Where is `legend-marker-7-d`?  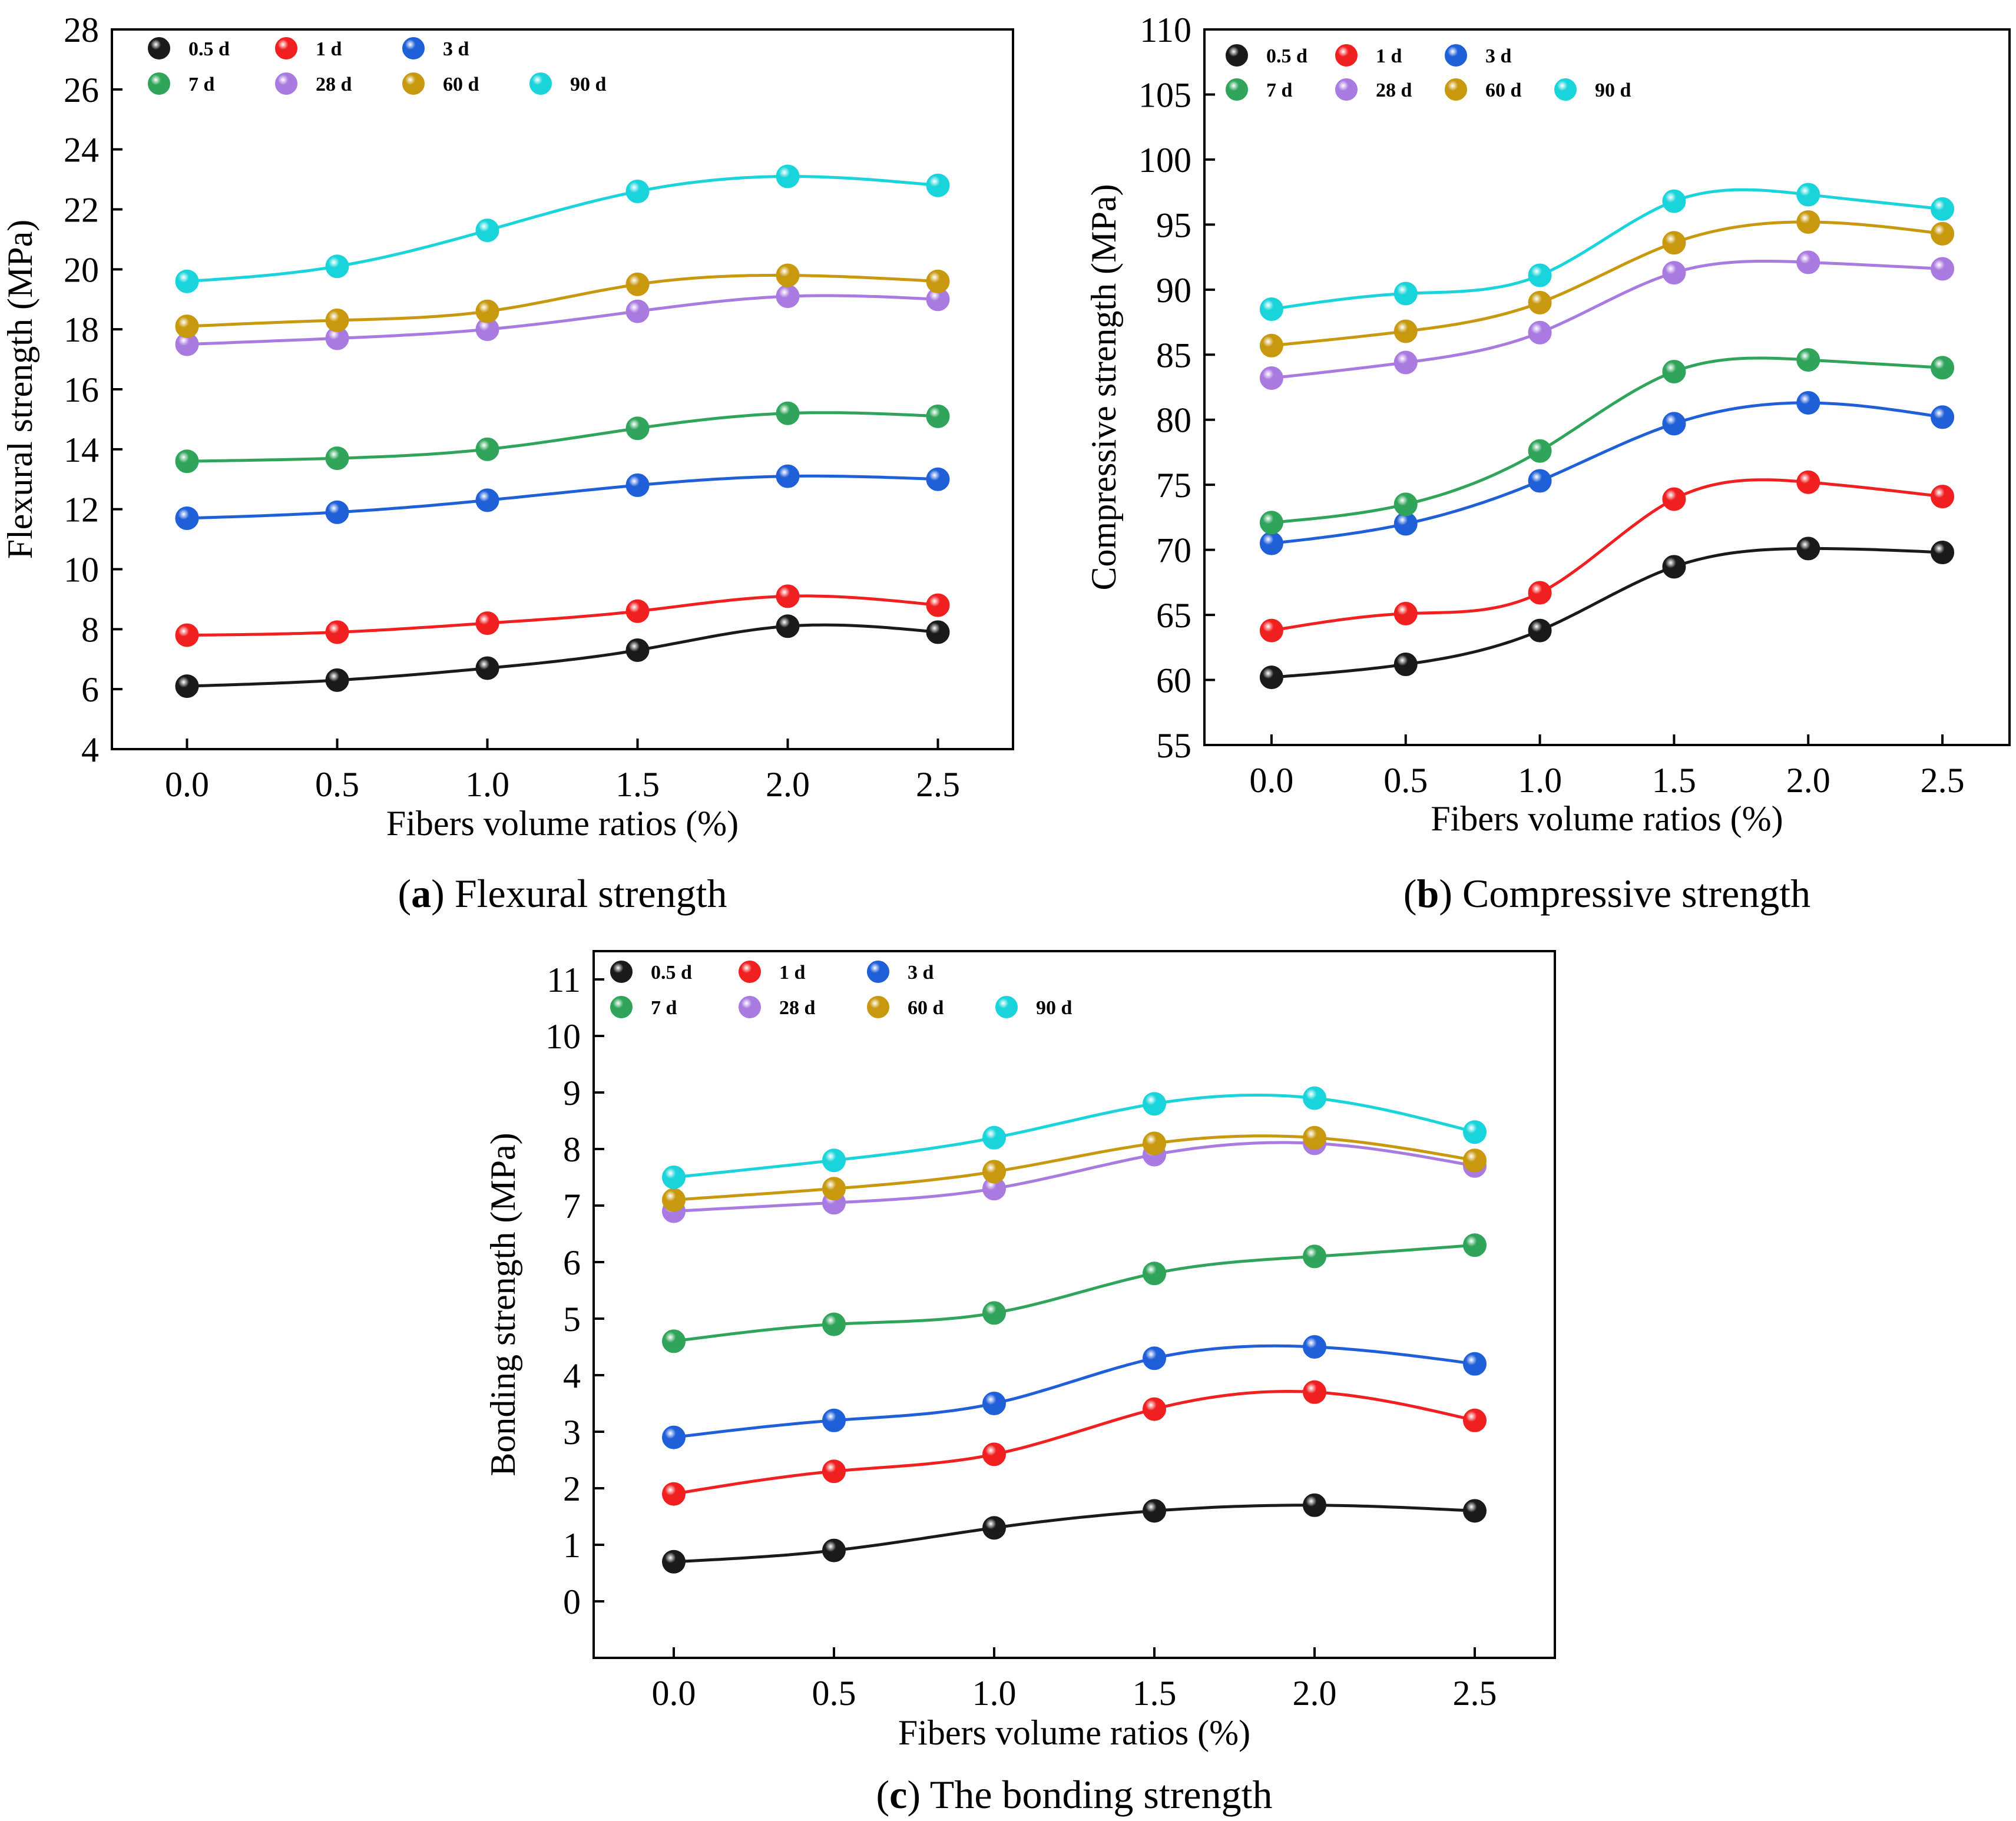
legend-marker-7-d is located at coordinates (622, 1007).